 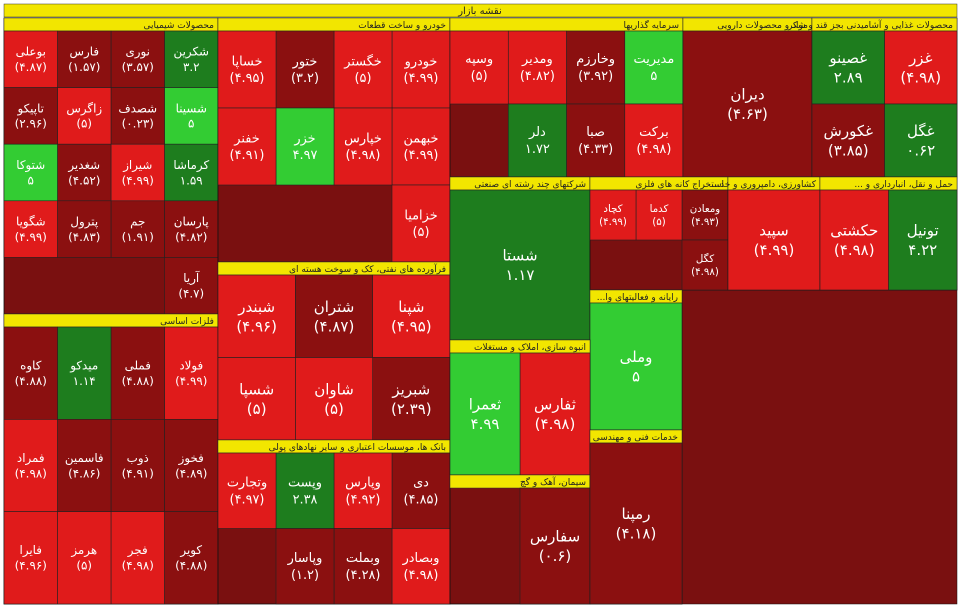 I want to click on tile-value-label: (۴.۸۲), so click(x=537, y=76).